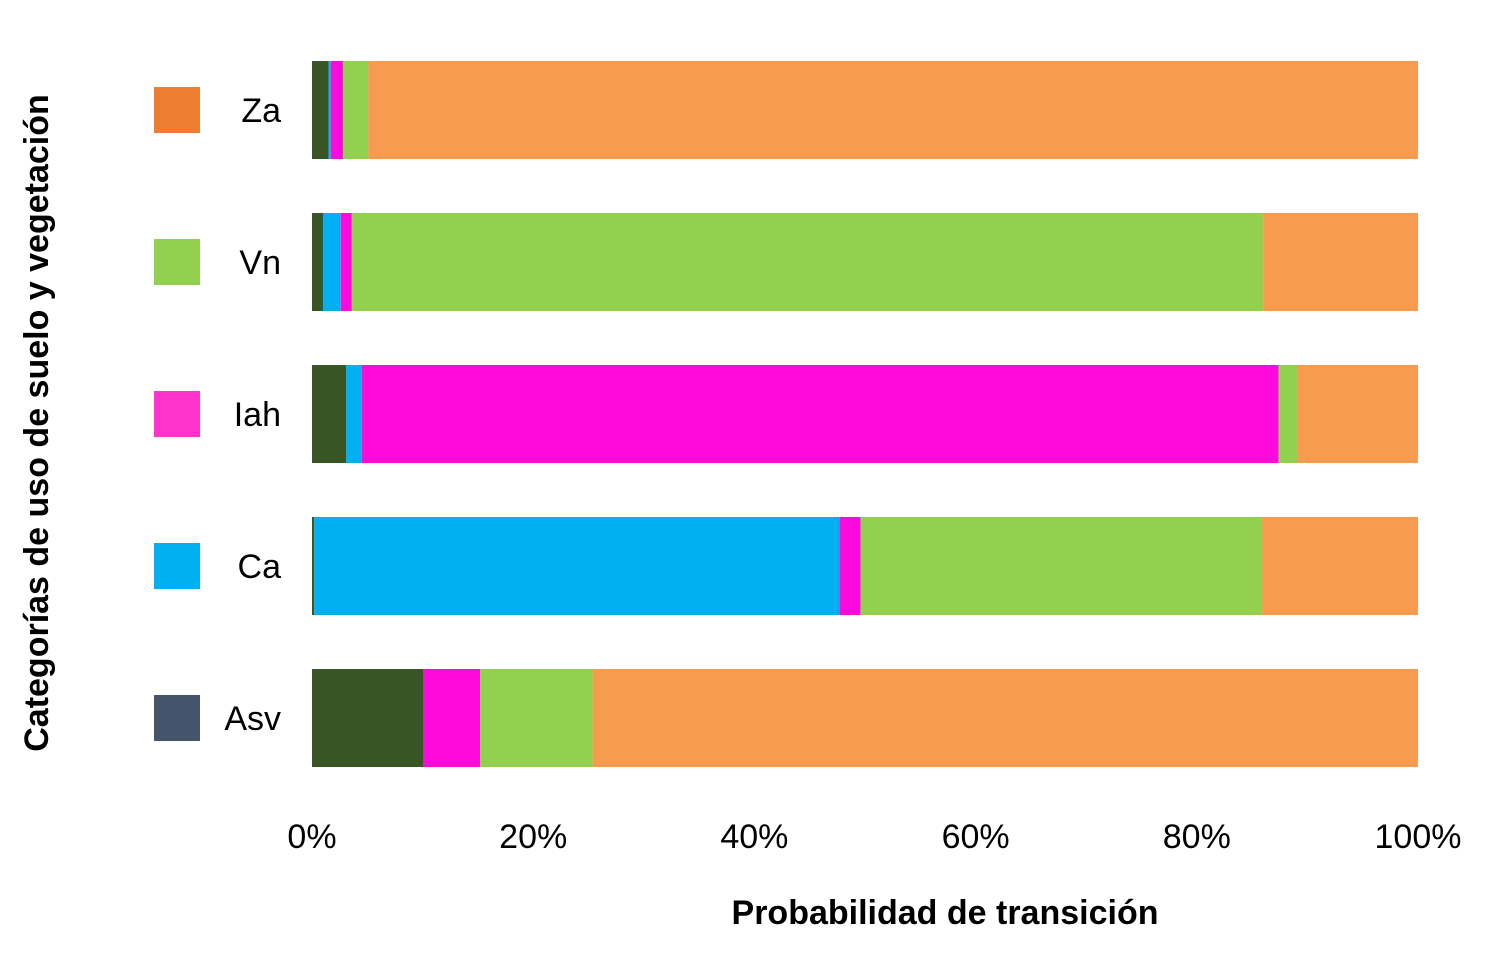 Image resolution: width=1500 pixels, height=956 pixels. I want to click on bar-segment-ca-to-vn, so click(1061, 566).